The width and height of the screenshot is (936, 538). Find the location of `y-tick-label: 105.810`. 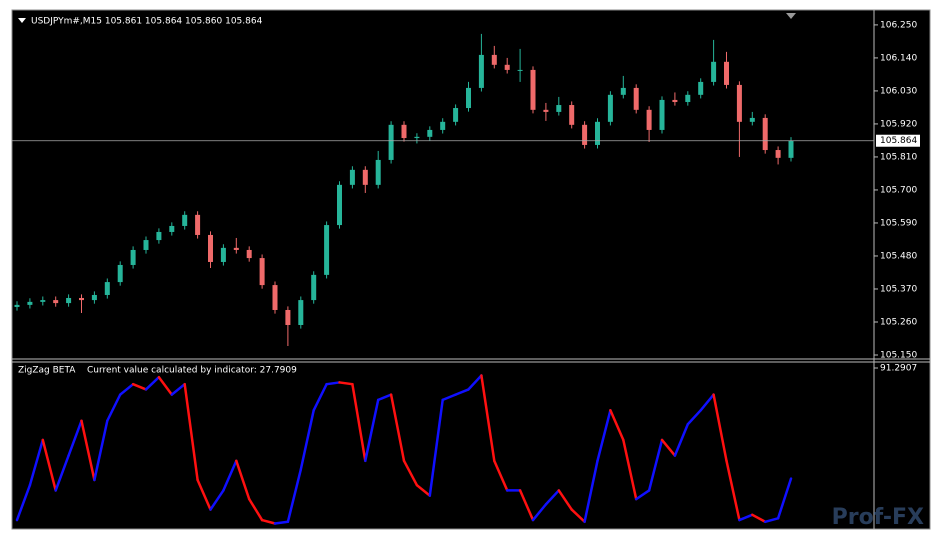

y-tick-label: 105.810 is located at coordinates (898, 157).